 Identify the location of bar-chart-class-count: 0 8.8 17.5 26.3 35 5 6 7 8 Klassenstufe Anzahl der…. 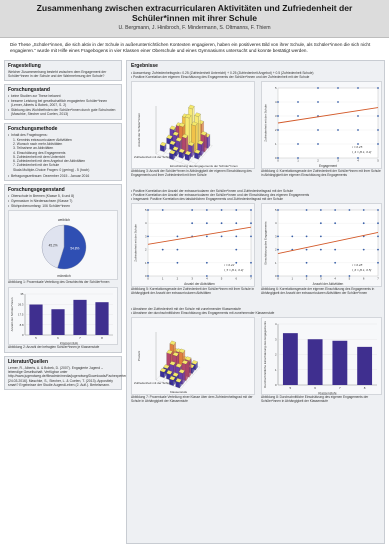
(61, 319).